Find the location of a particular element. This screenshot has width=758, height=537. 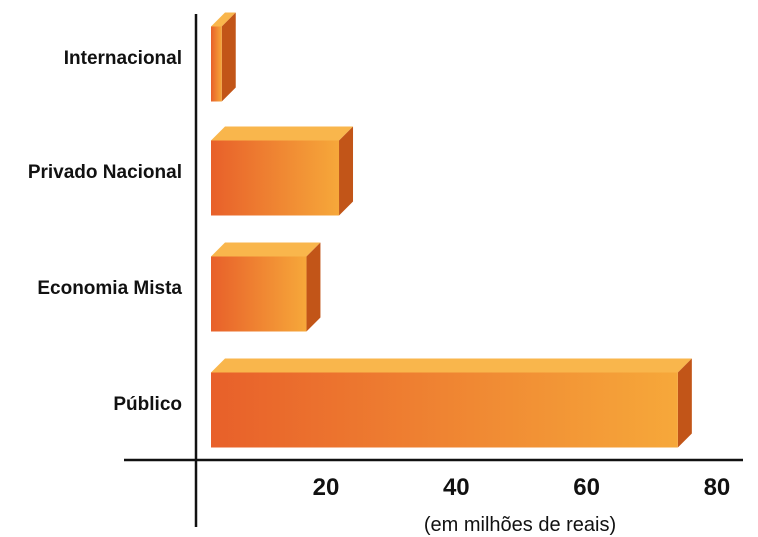

x-tick-label: 40 is located at coordinates (456, 487).